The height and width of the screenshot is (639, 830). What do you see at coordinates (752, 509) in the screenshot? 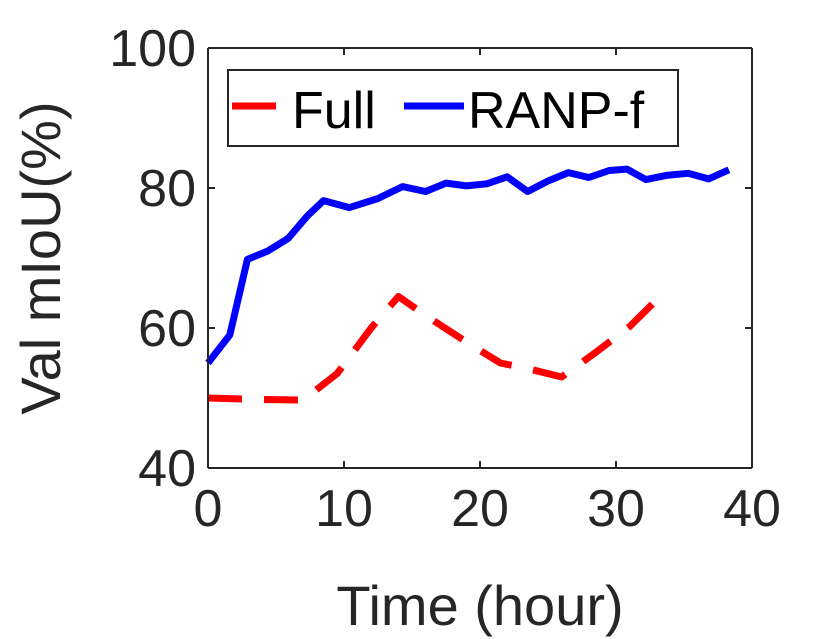
I see `x-tick-label: 40` at bounding box center [752, 509].